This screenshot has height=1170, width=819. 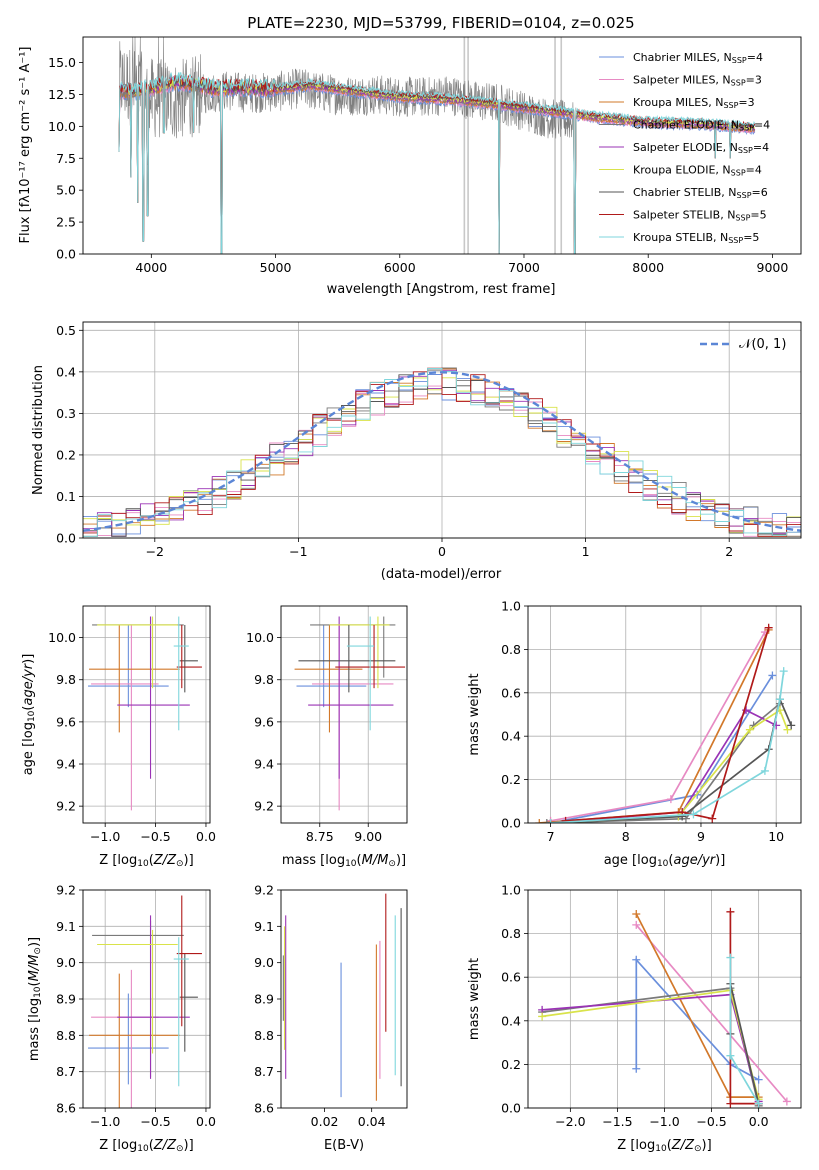 What do you see at coordinates (760, 192) in the screenshot?
I see `legend-suffix: =6` at bounding box center [760, 192].